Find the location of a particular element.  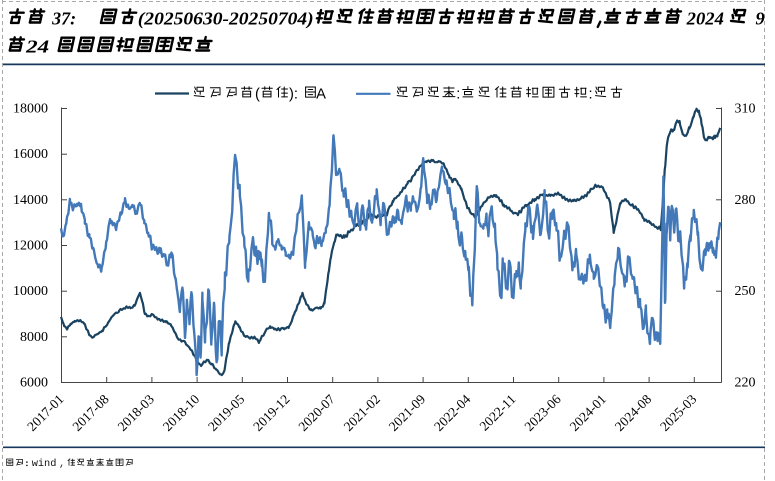

svg-text: wind is located at coordinates (44, 464).